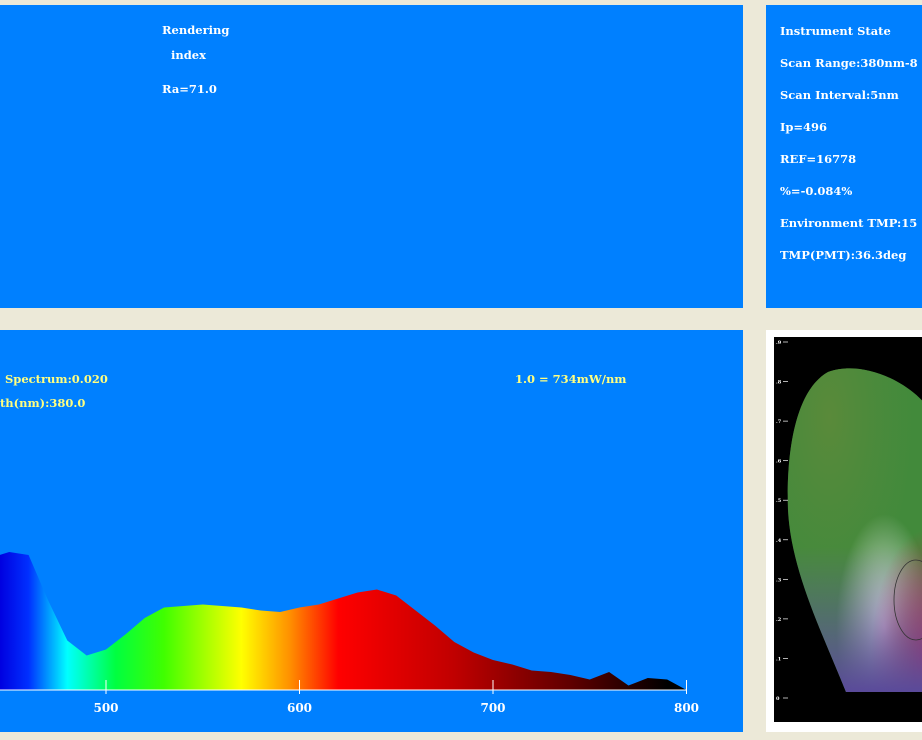 The height and width of the screenshot is (740, 922). What do you see at coordinates (196, 30) in the screenshot?
I see `label: Rendering` at bounding box center [196, 30].